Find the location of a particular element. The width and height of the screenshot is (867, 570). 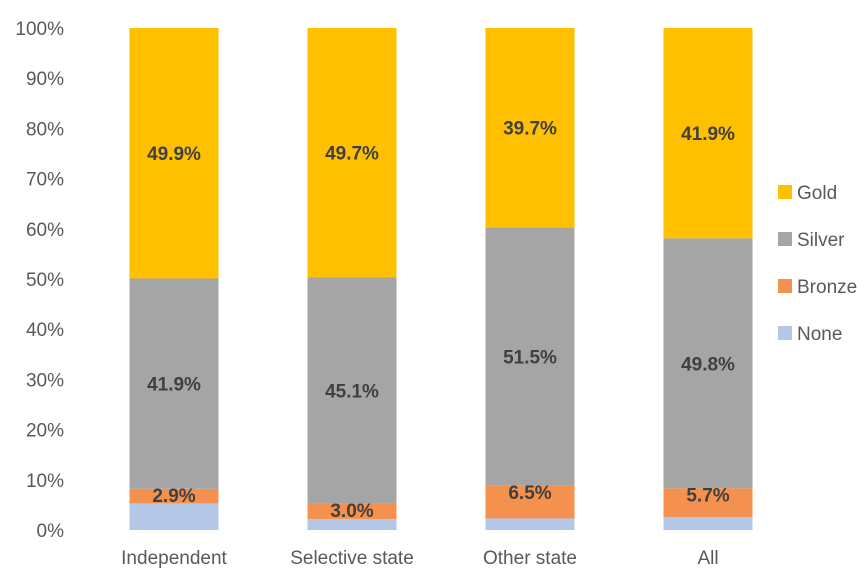

x-category-label: Other state is located at coordinates (530, 558).